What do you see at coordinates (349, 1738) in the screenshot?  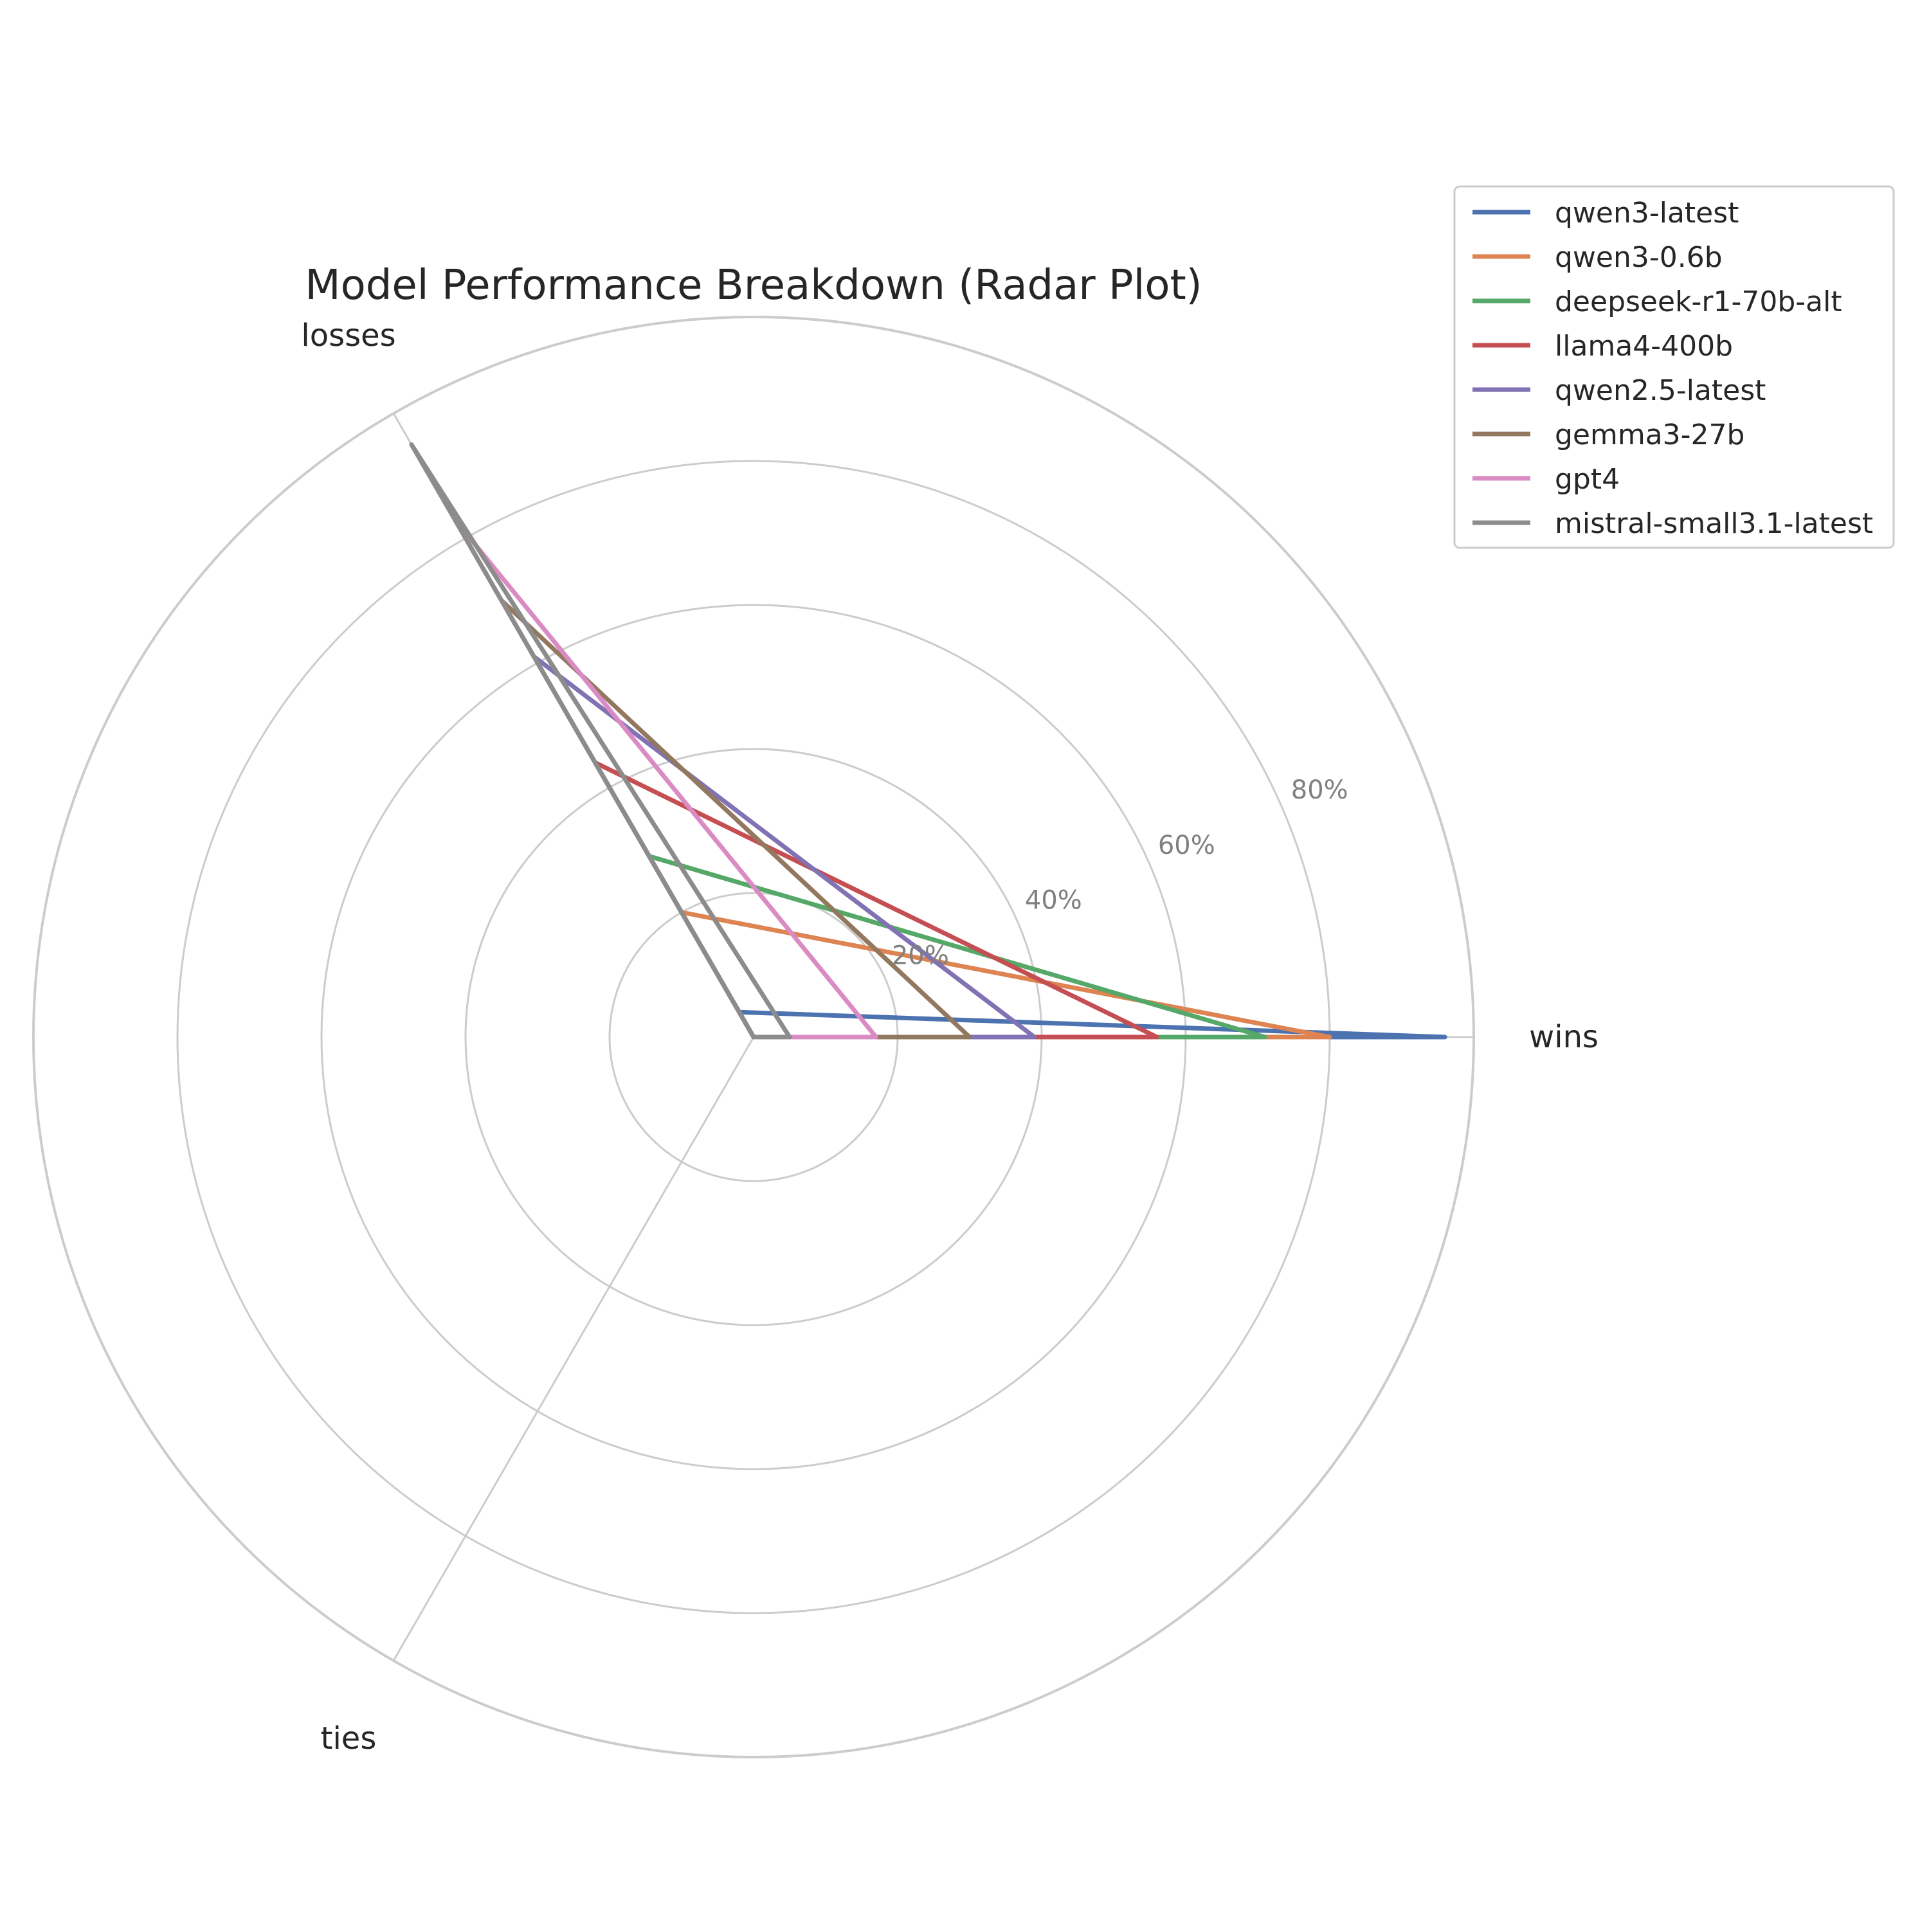 I see `axis-label-ties: ties` at bounding box center [349, 1738].